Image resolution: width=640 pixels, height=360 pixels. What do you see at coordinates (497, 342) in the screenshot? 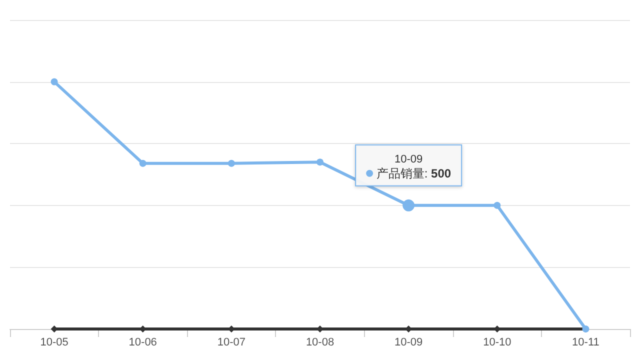
I see `x-tick-label: 10-10` at bounding box center [497, 342].